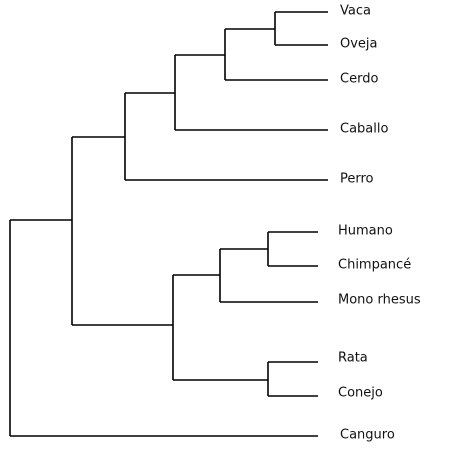 The height and width of the screenshot is (450, 453). Describe the element at coordinates (359, 79) in the screenshot. I see `leaf-label: Cerdo` at that location.